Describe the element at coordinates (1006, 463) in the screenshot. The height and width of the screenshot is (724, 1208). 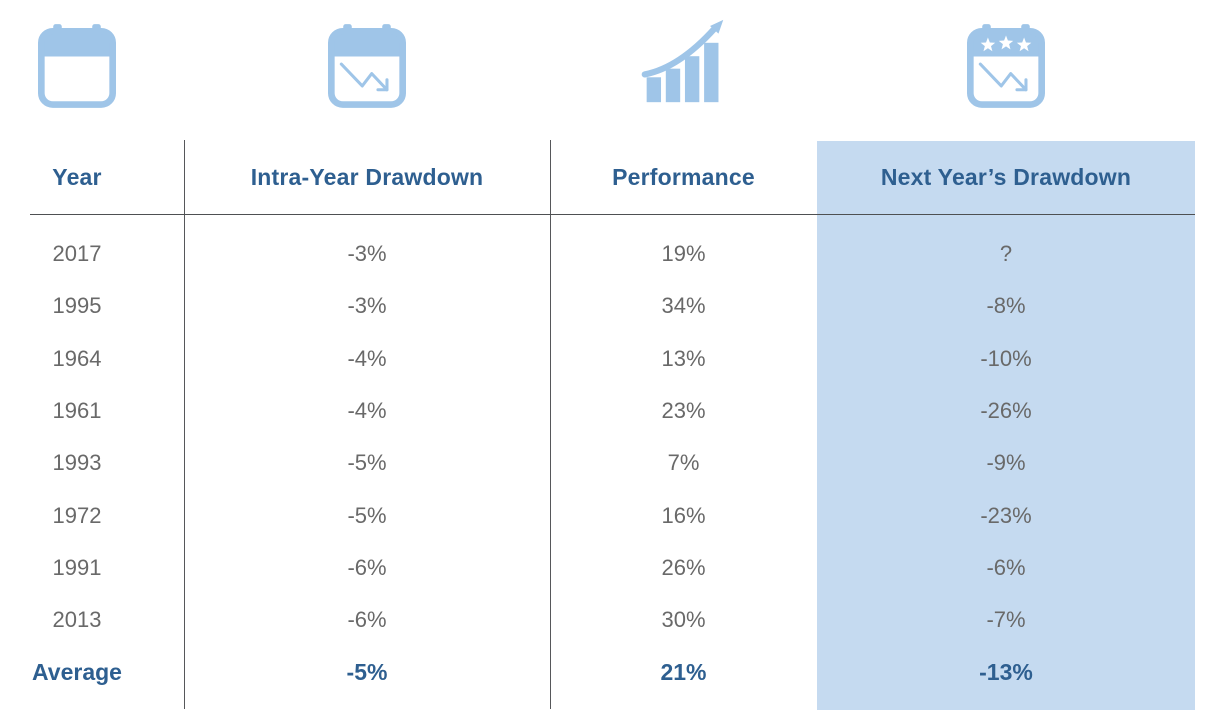
I see `next-year-drawdown-cell: -9%` at that location.